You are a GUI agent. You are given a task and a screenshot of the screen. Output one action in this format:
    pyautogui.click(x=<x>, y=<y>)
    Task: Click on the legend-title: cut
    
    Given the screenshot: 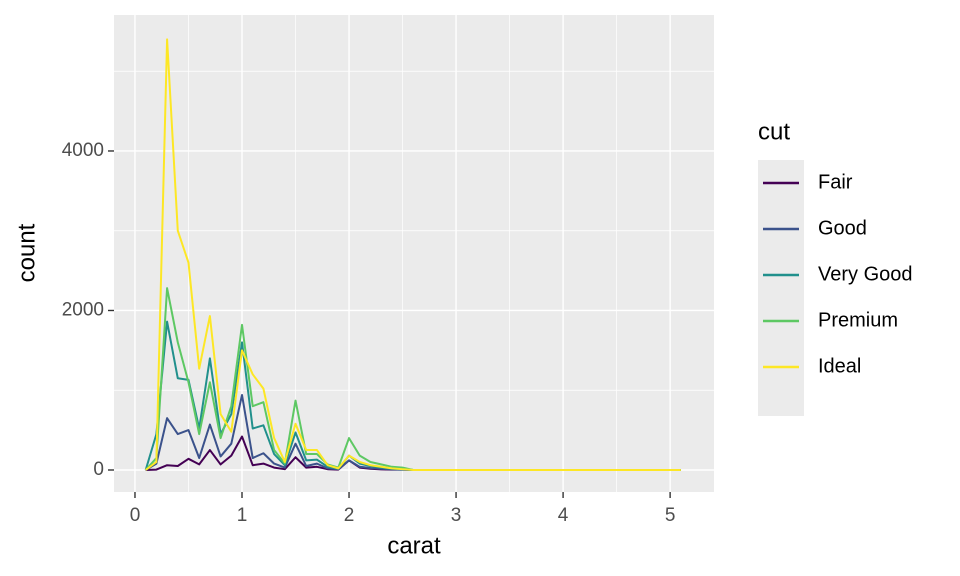 What is the action you would take?
    pyautogui.click(x=774, y=131)
    